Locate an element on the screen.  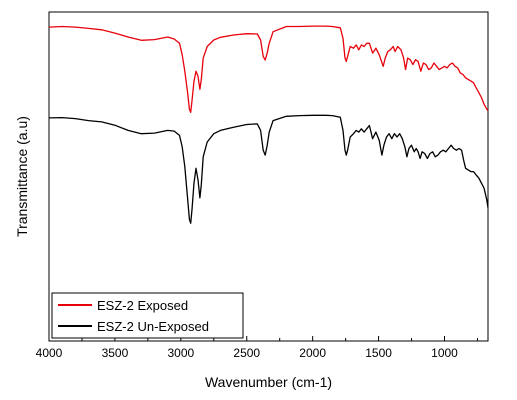
x-axis-label: Wavenumber (cm-1) is located at coordinates (268, 382).